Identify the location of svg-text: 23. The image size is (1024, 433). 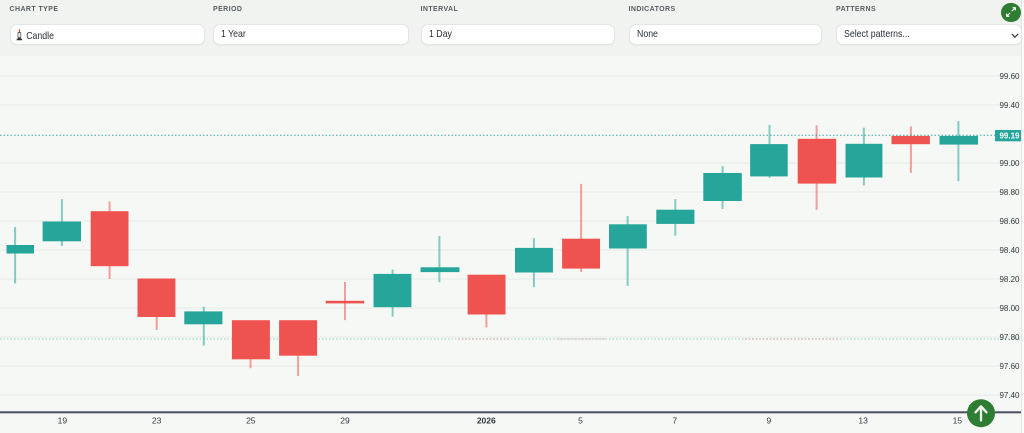
(157, 420).